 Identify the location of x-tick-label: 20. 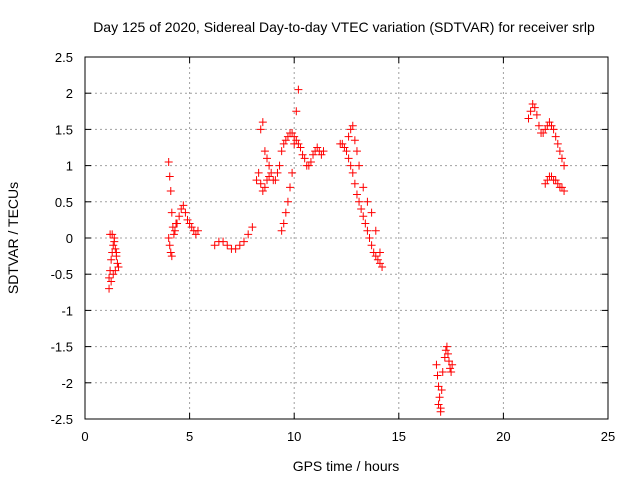
(503, 436).